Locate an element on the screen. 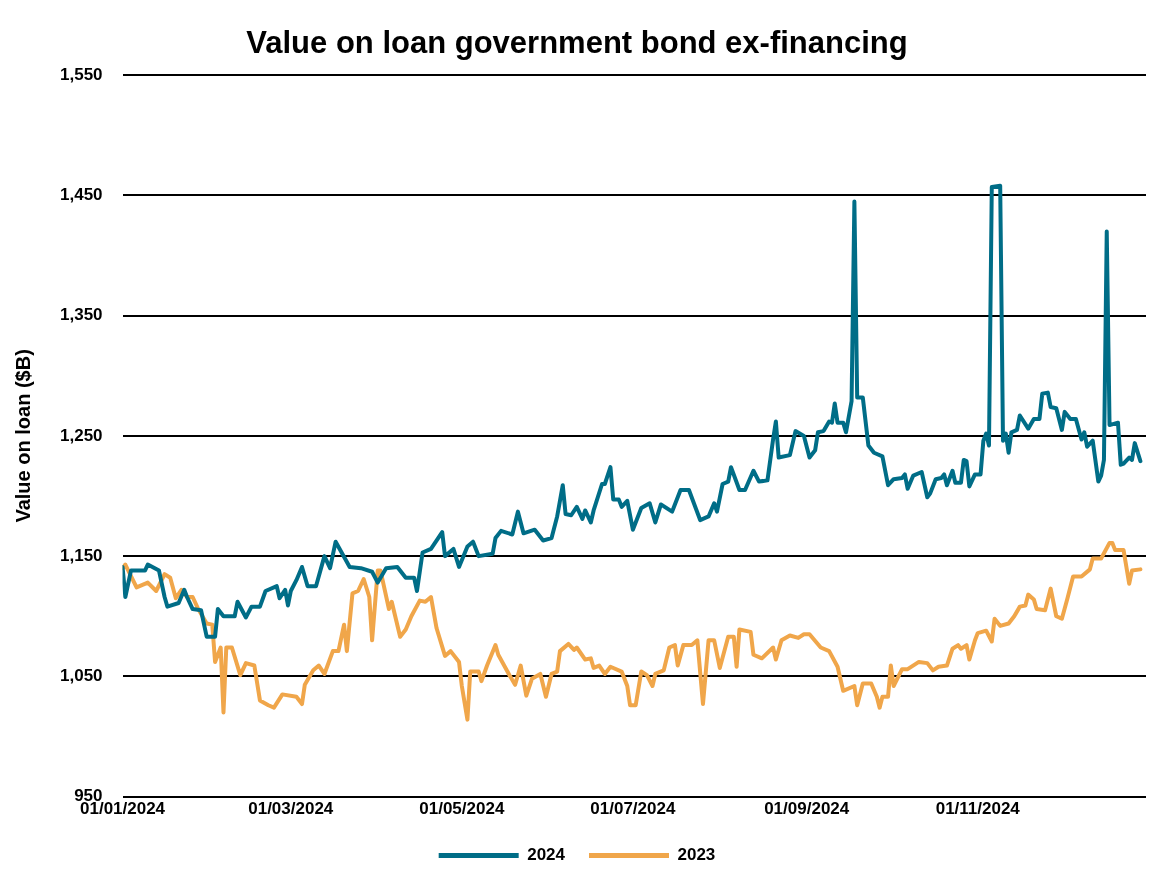  y-tick-label: 1,450 is located at coordinates (81, 195).